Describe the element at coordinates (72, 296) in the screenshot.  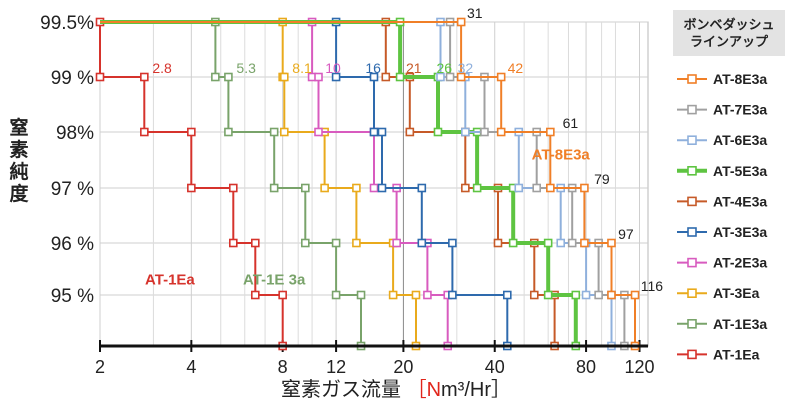
I see `y-tick-label: 95 %` at that location.